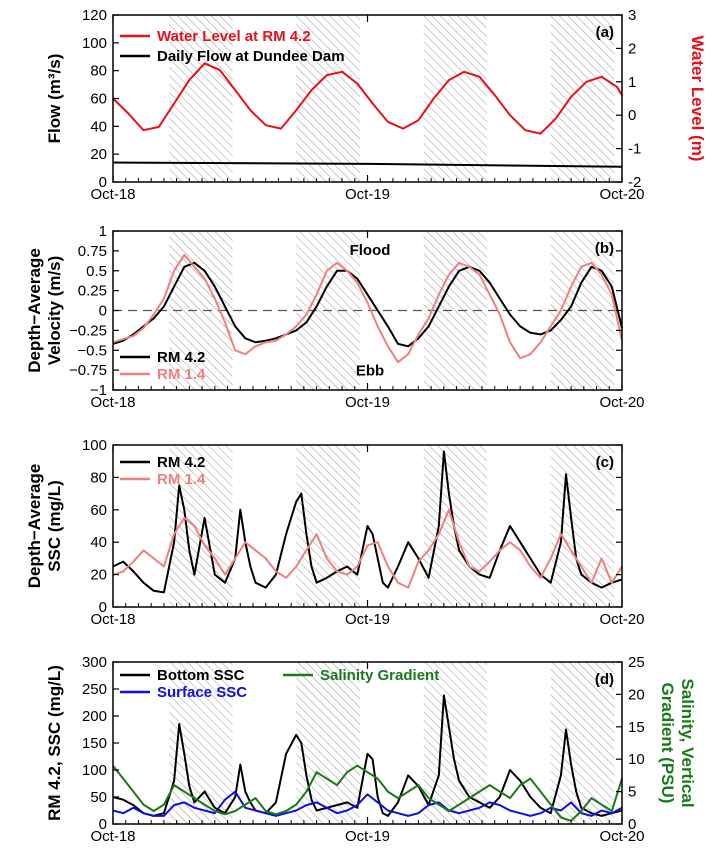 This screenshot has height=852, width=715. Describe the element at coordinates (367, 755) in the screenshot. I see `series-line-bottom-ssc` at that location.